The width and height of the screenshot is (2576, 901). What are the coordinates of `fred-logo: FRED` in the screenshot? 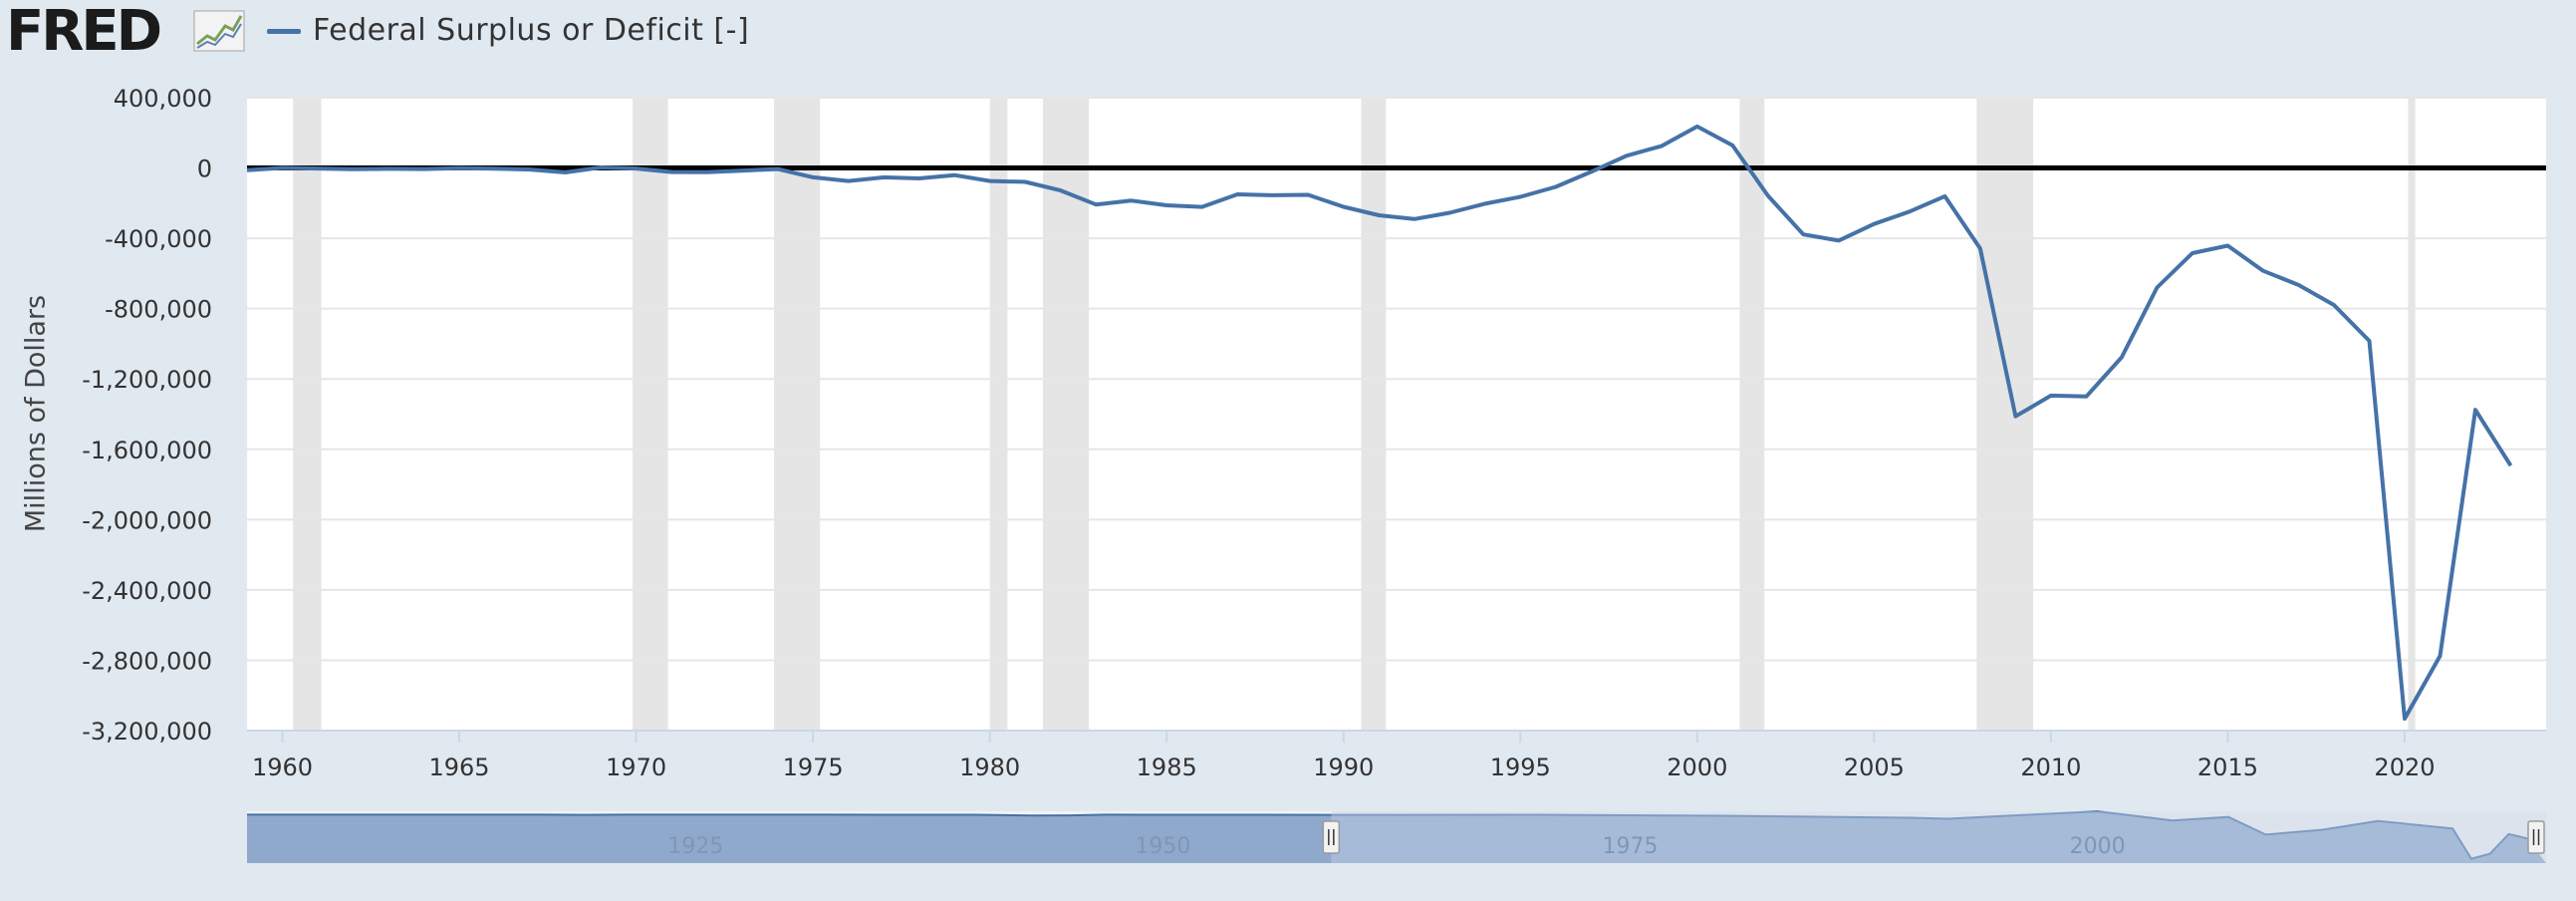 It's located at (84, 32).